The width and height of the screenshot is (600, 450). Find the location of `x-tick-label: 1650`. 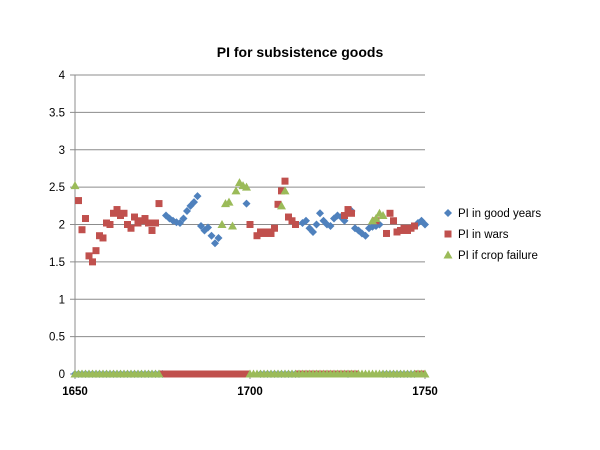

x-tick-label: 1650 is located at coordinates (75, 392).